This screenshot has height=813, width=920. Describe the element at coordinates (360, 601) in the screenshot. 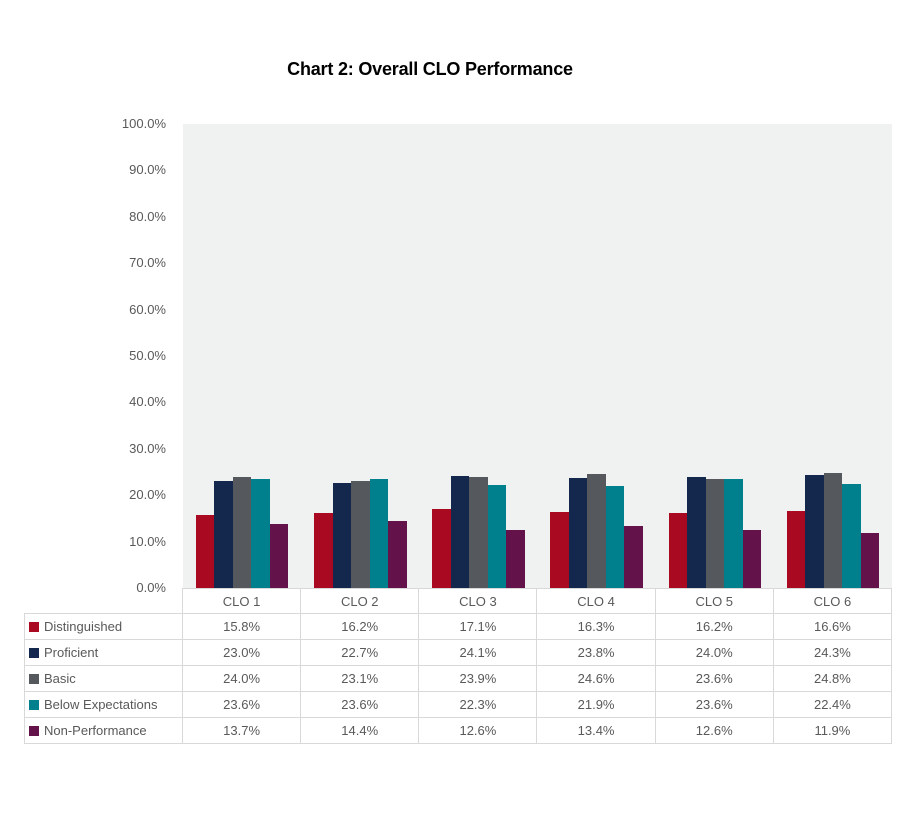

I see `table-header-clo-2: CLO 2` at that location.